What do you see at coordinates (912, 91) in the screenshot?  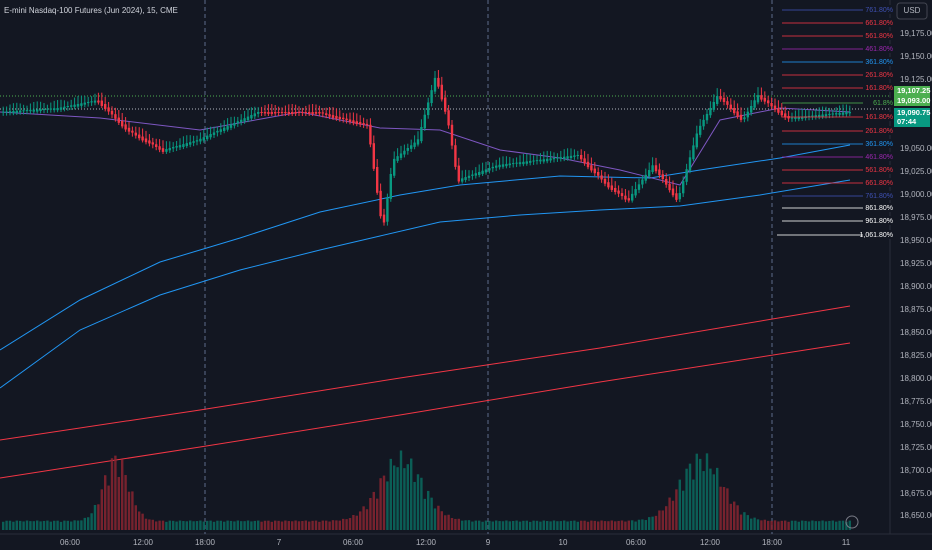 I see `price-tag` at bounding box center [912, 91].